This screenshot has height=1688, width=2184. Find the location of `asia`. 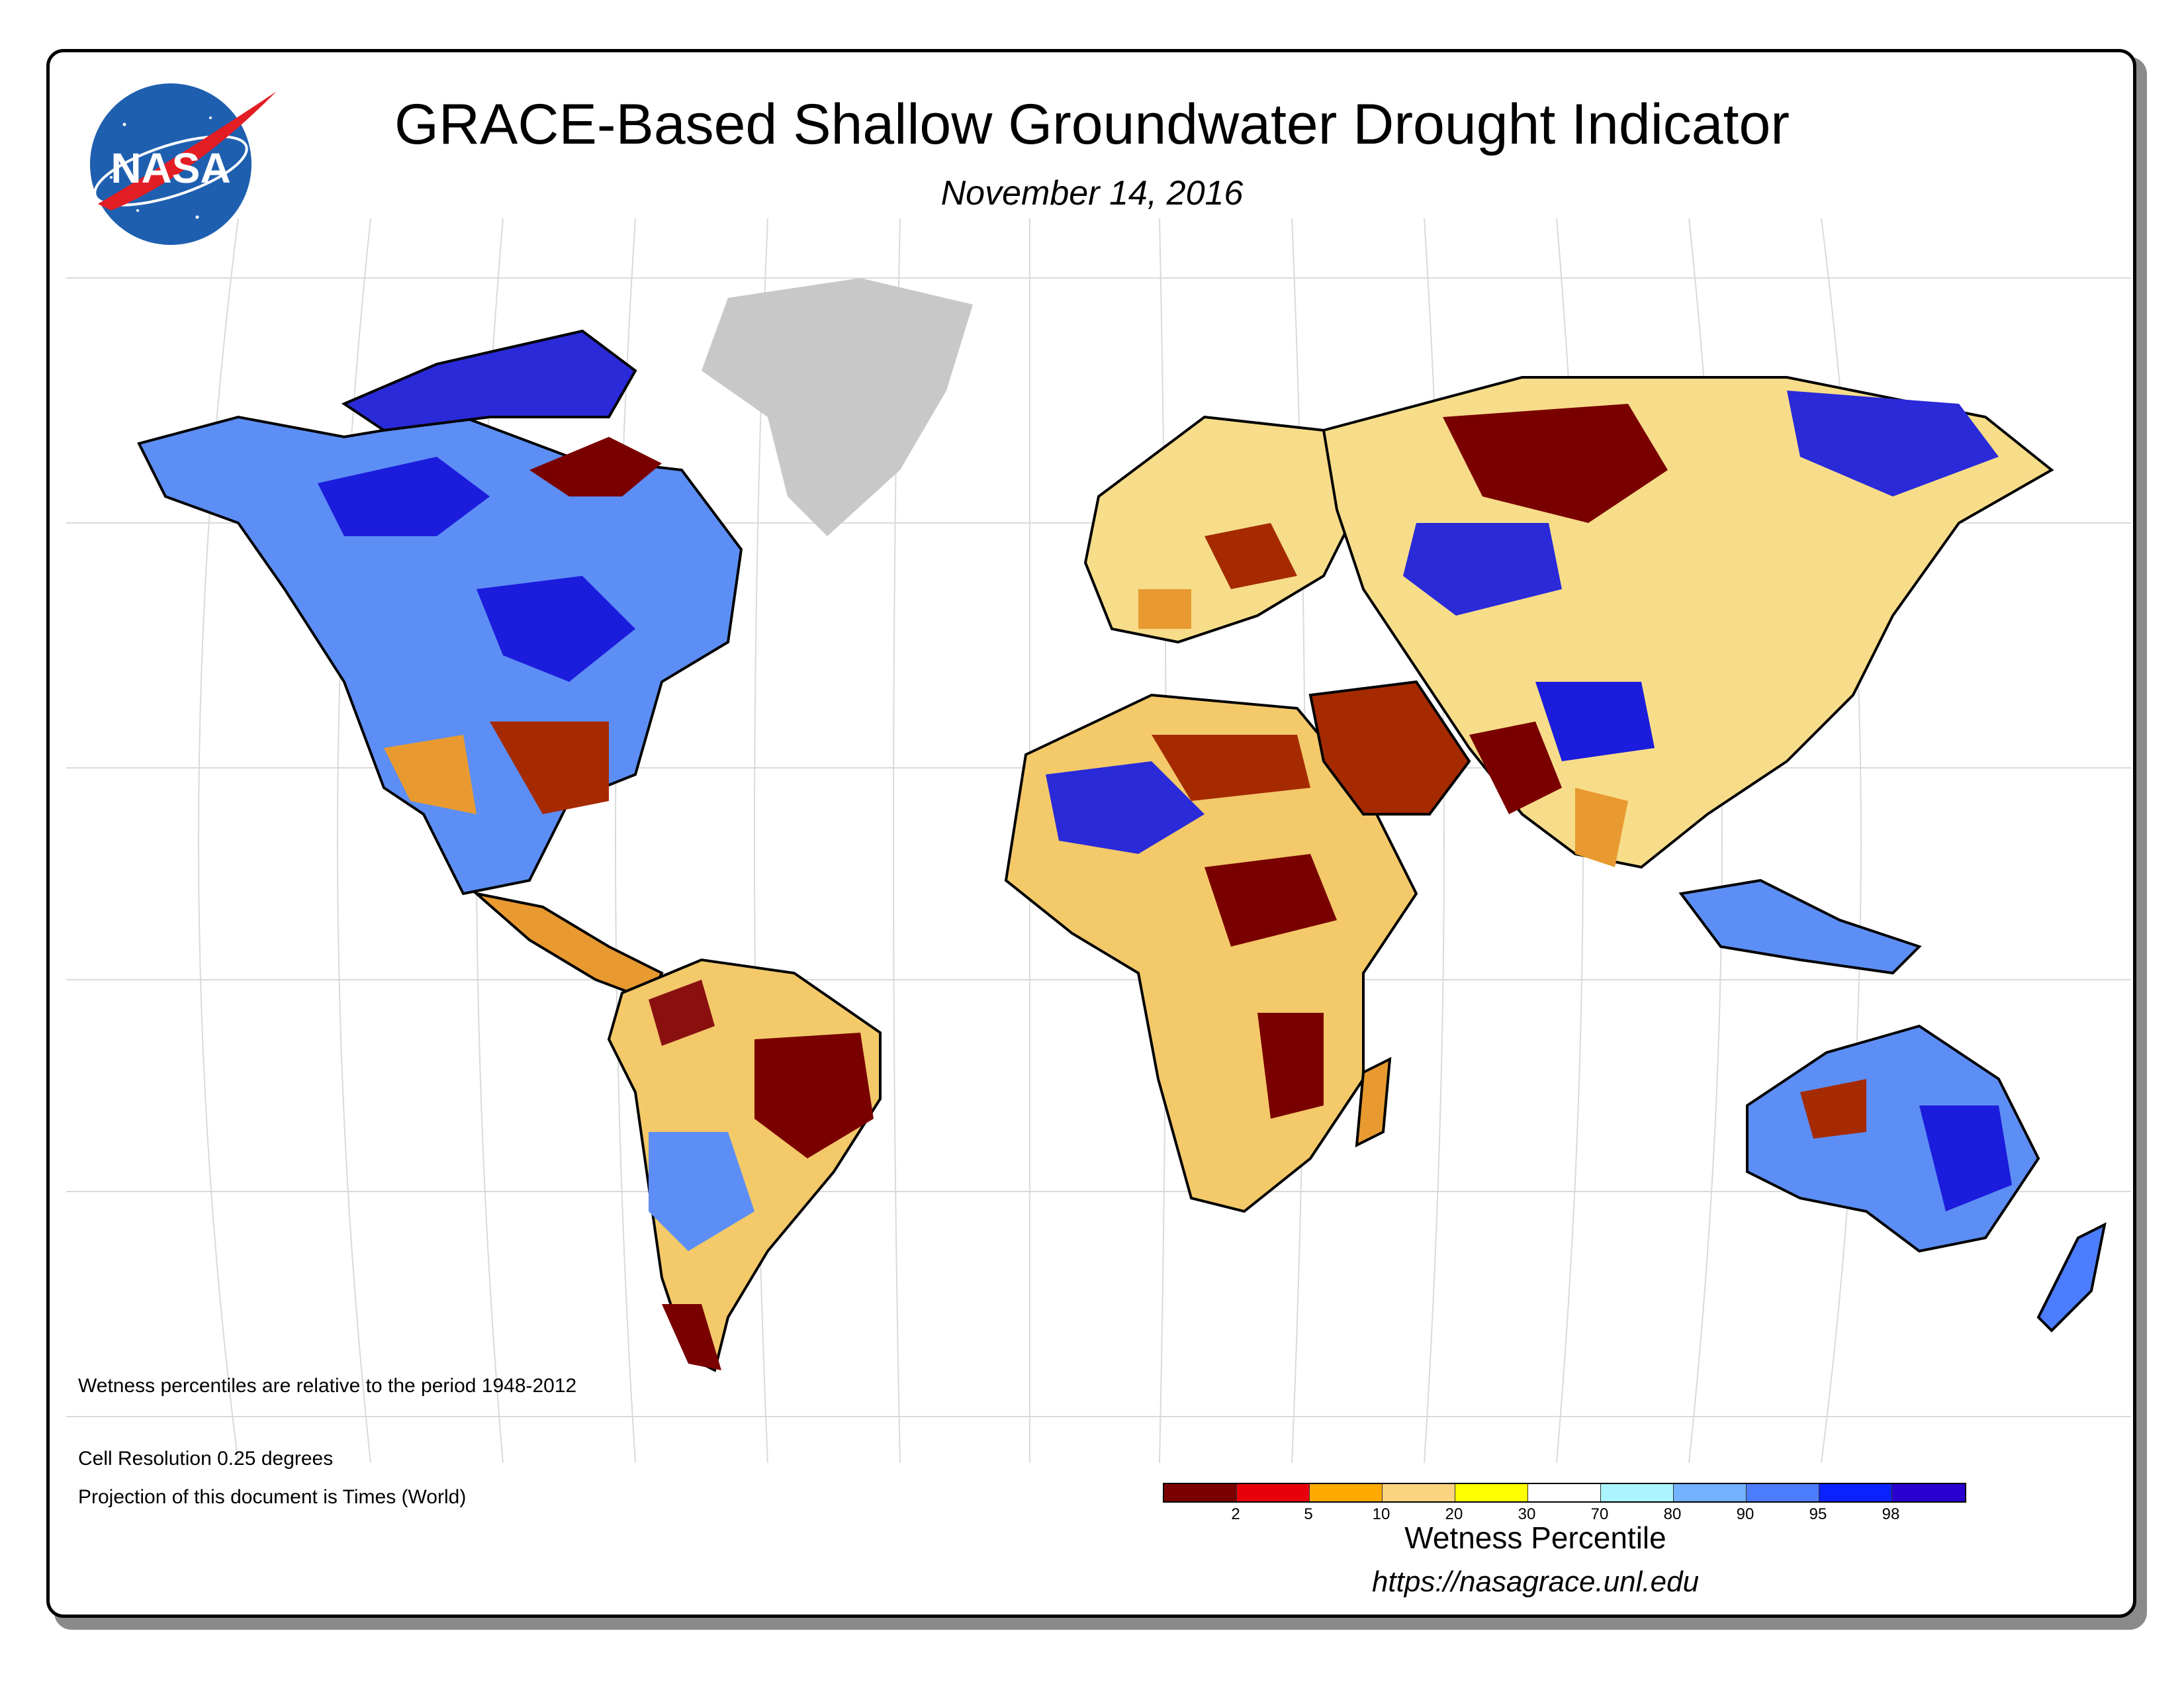

asia is located at coordinates (1688, 622).